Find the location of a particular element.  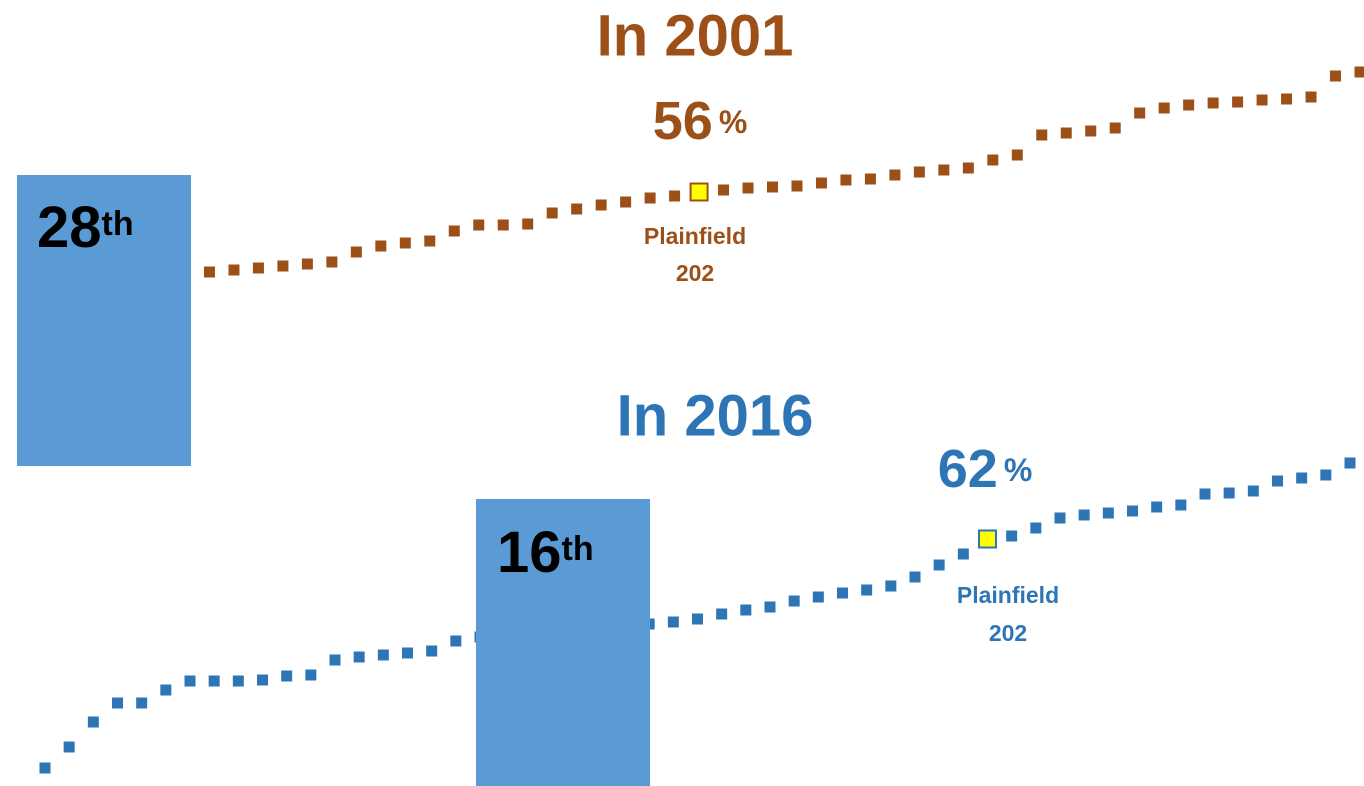

panel-title: In 2001 is located at coordinates (695, 35).